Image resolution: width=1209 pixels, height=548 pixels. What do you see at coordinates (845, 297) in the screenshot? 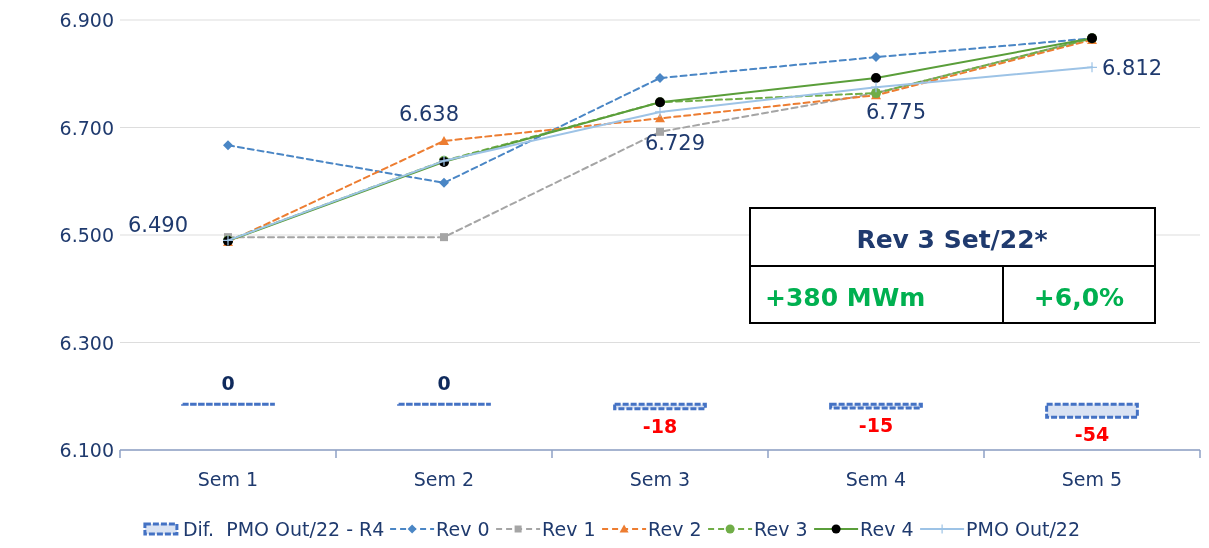
I see `annotation: +380 MWm` at bounding box center [845, 297].